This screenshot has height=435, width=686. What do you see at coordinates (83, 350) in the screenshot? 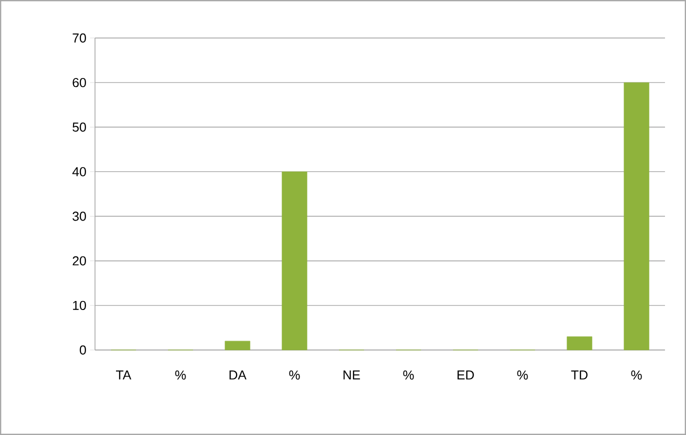
I see `y-tick-label: 0` at bounding box center [83, 350].